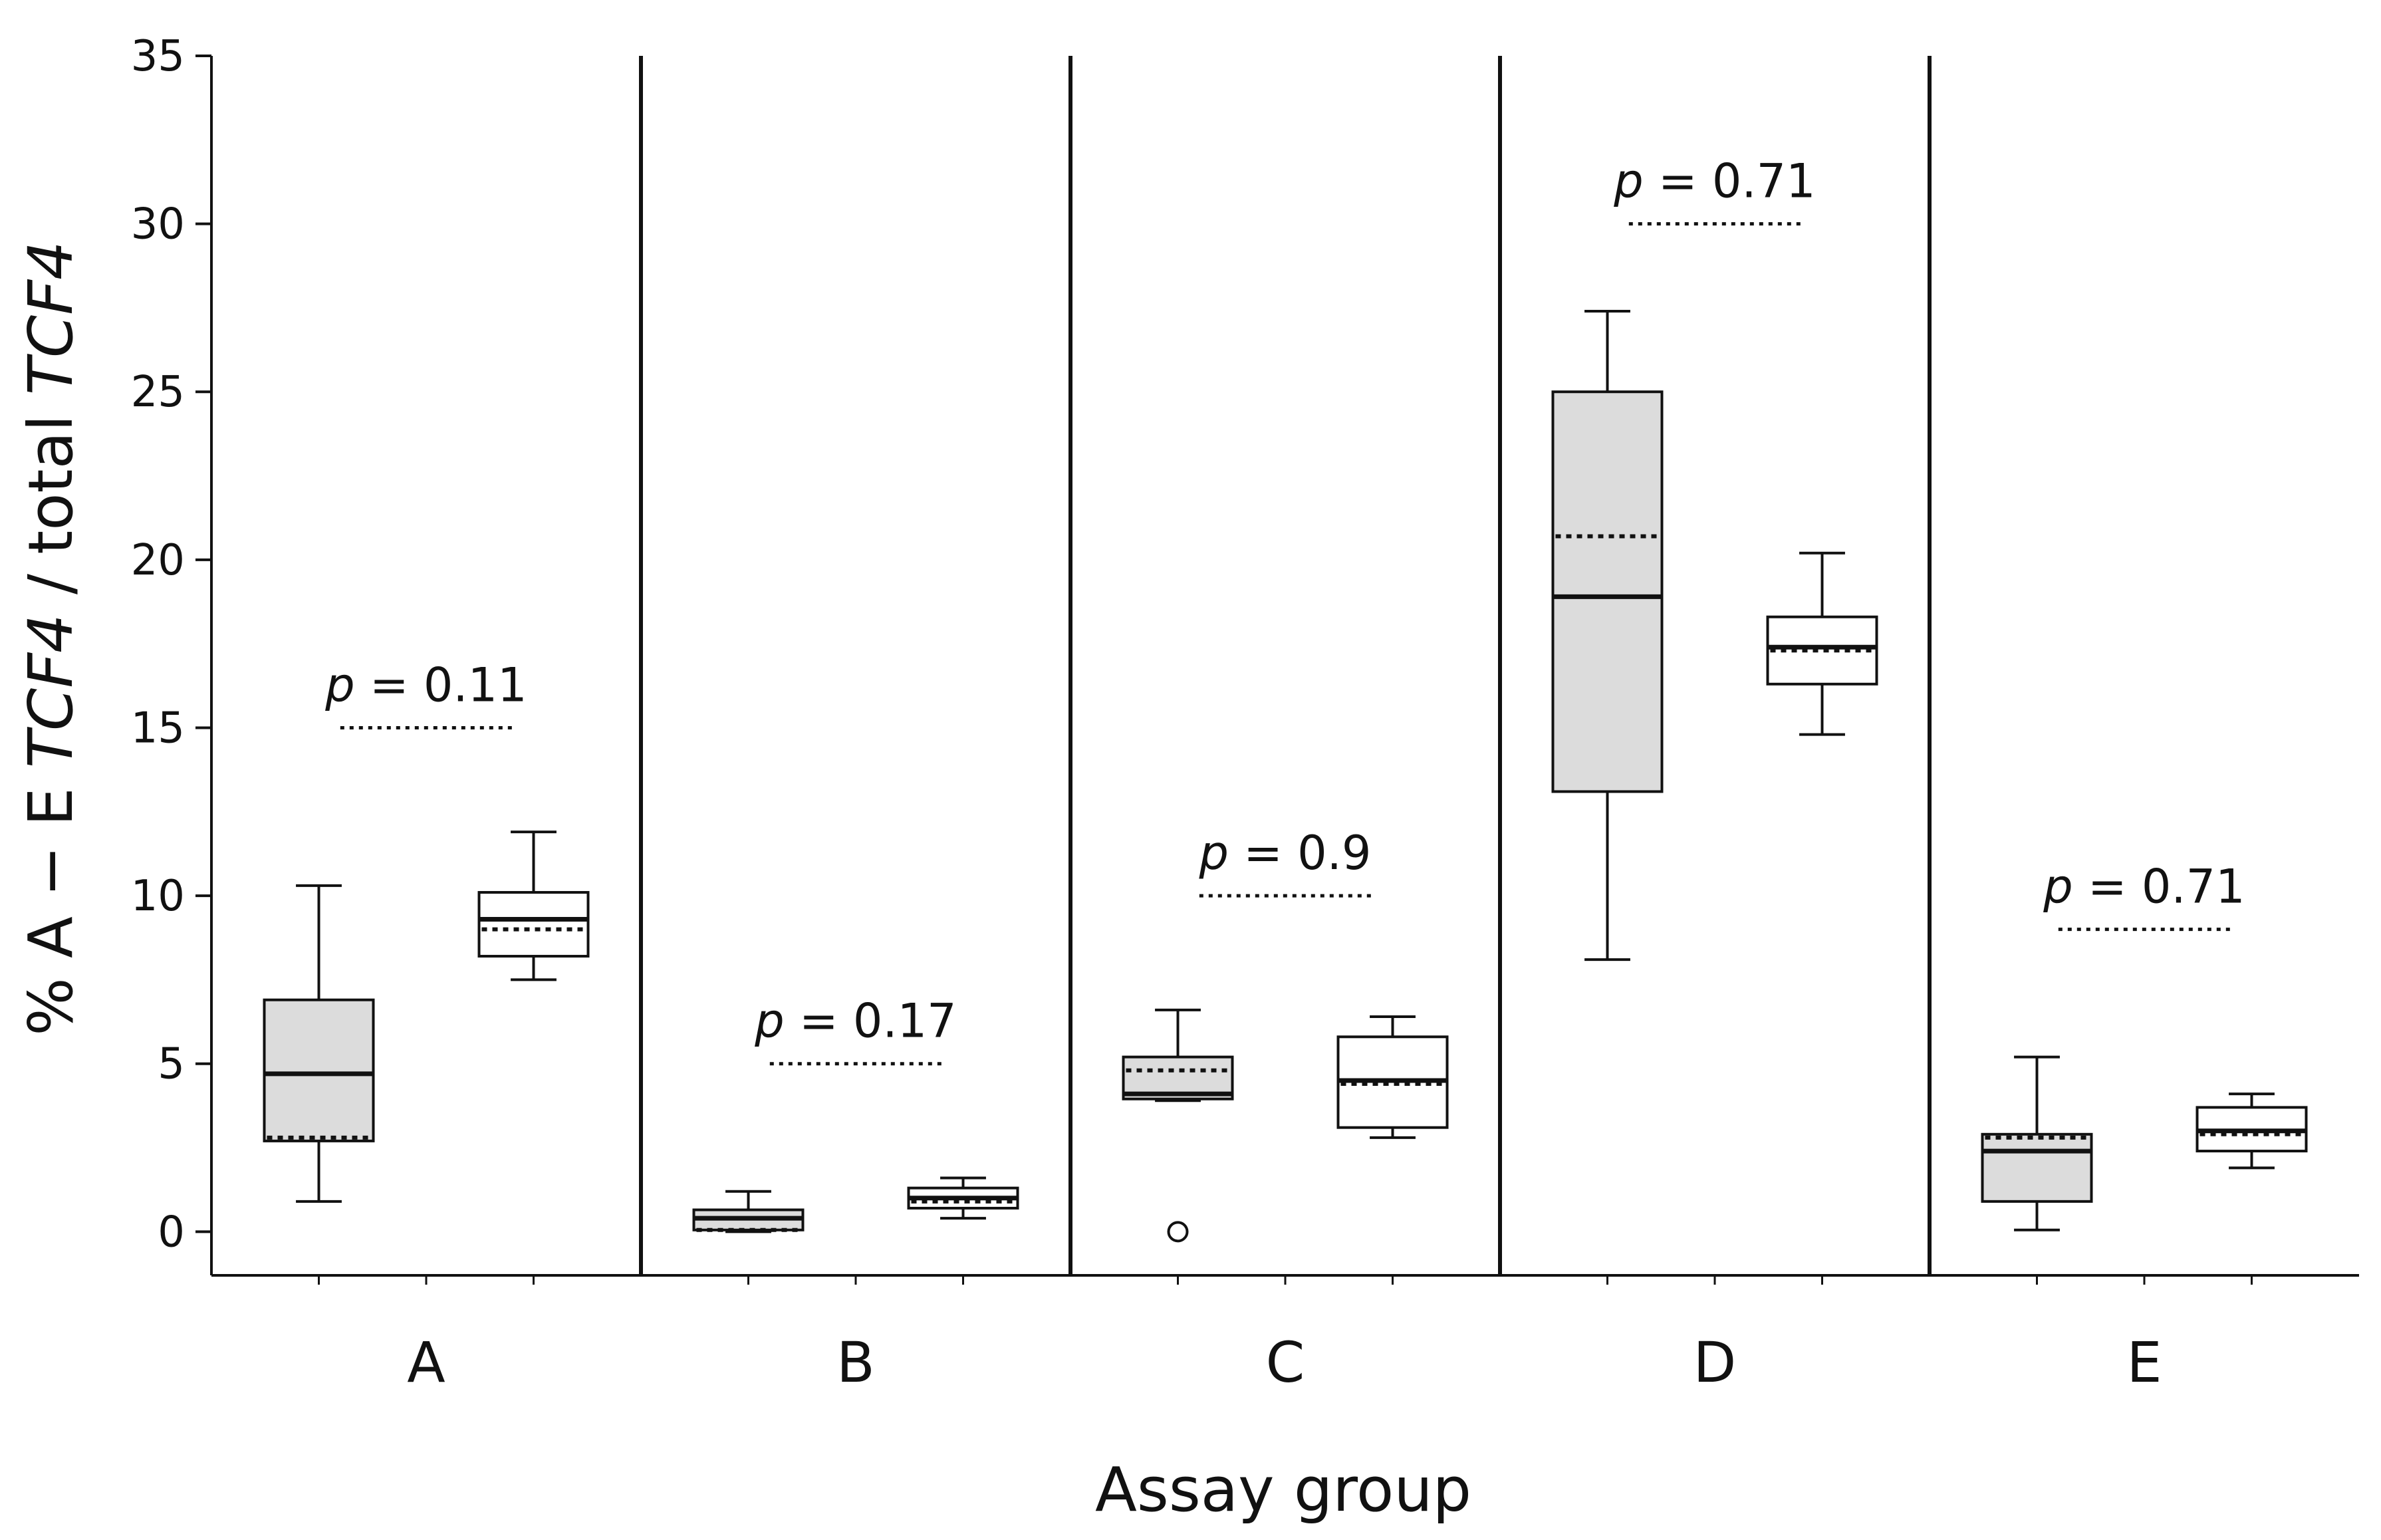 This screenshot has height=1540, width=2381. What do you see at coordinates (158, 392) in the screenshot?
I see `y-tick-label: 25` at bounding box center [158, 392].